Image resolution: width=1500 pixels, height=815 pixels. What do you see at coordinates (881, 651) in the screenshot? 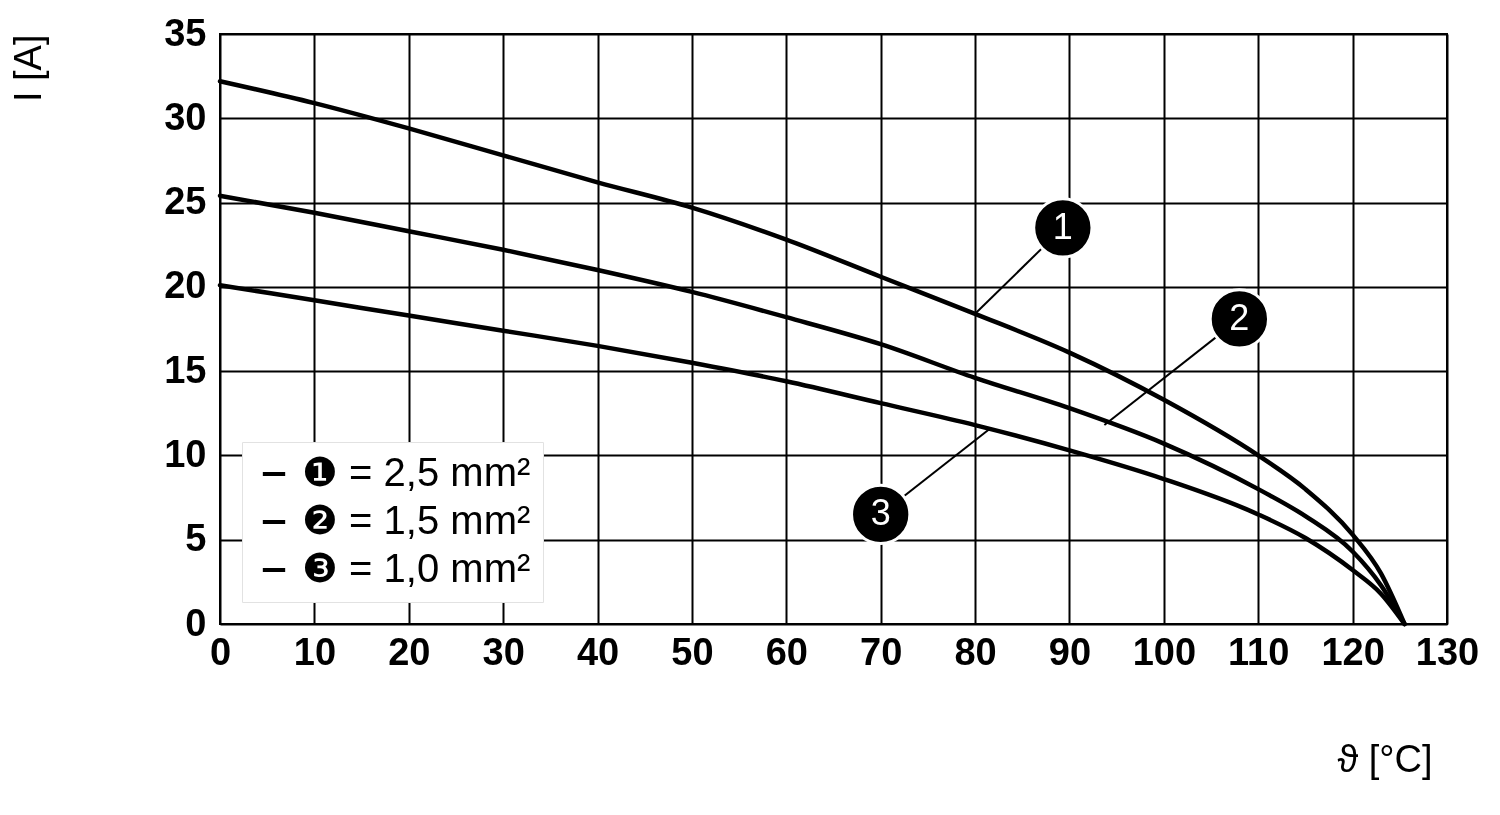
I see `x-tick-label: 70` at bounding box center [881, 651].